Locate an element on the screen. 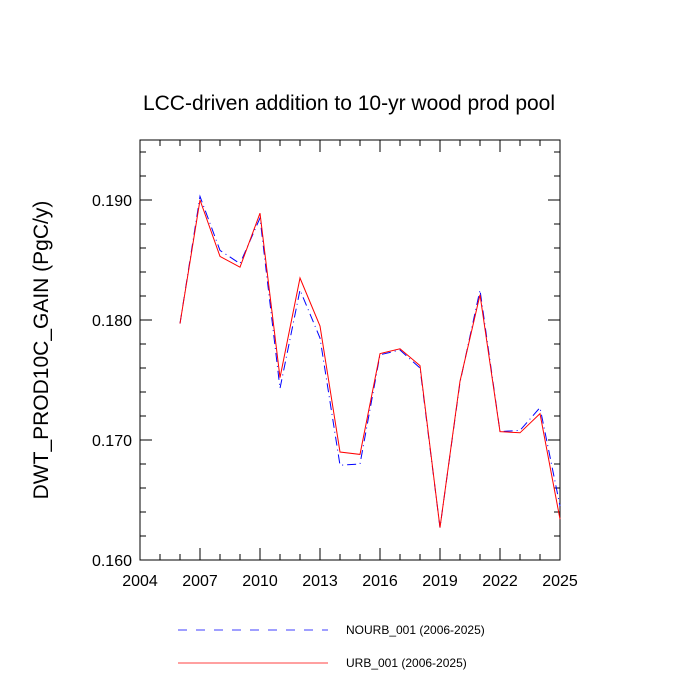  y-axis-label: DWT_PROD10C_GAIN (PgC/y) is located at coordinates (41, 350).